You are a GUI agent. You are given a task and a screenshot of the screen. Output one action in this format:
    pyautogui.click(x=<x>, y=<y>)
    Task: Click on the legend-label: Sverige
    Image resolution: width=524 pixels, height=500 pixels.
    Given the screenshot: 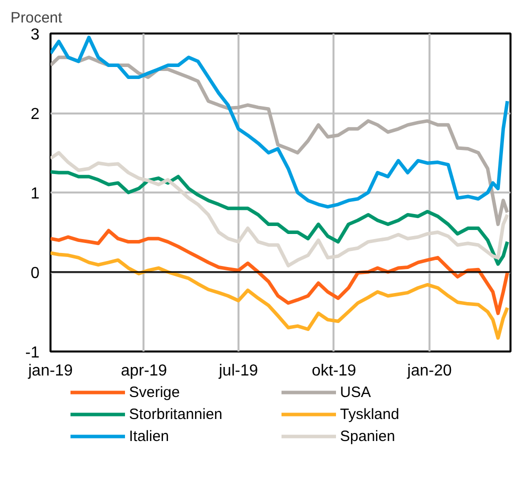 What is the action you would take?
    pyautogui.click(x=155, y=392)
    